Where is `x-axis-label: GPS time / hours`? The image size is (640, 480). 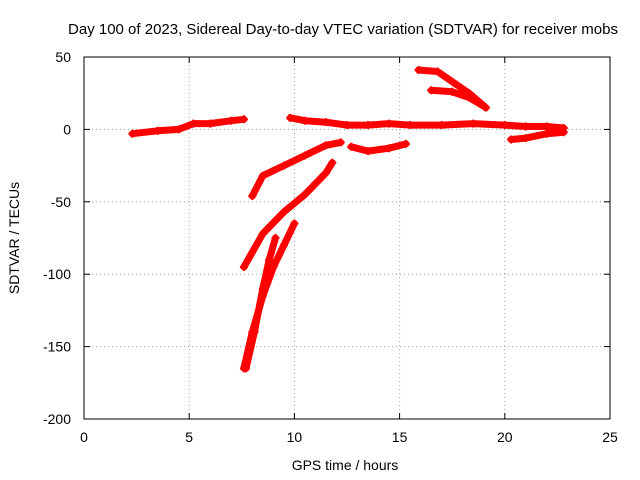
x-axis-label: GPS time / hours is located at coordinates (345, 465).